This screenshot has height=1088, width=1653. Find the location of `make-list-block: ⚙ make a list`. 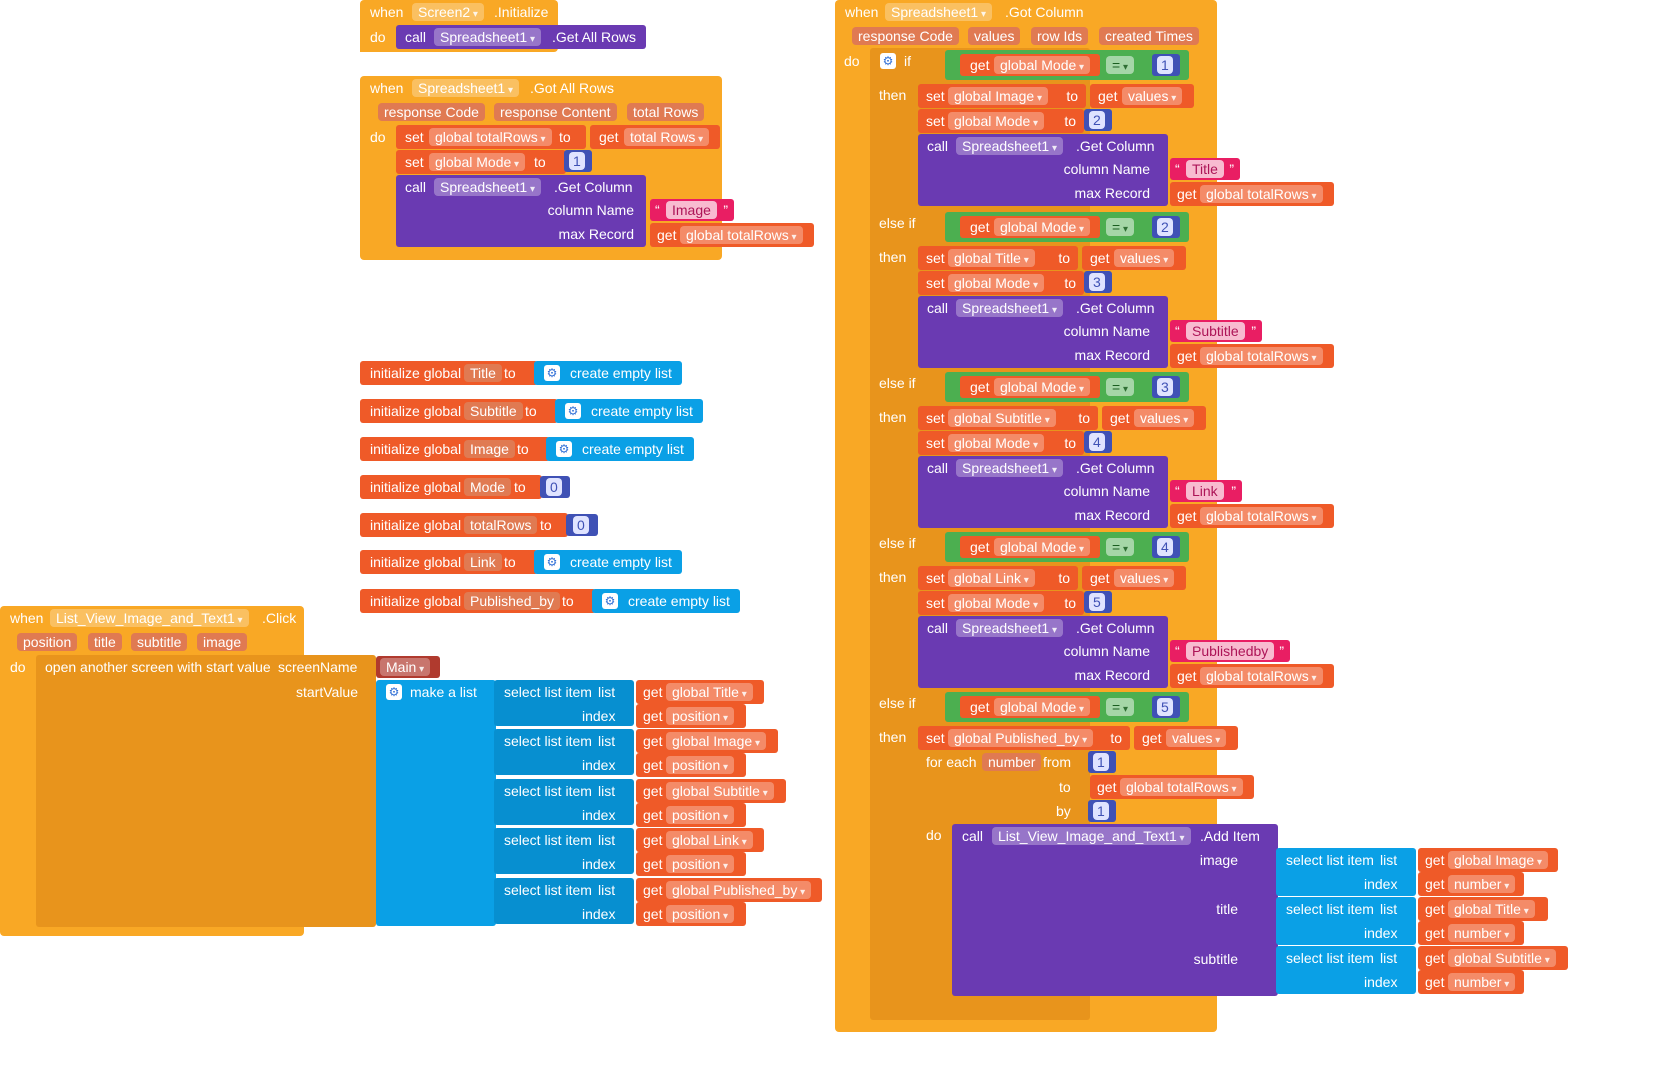

make-list-block: ⚙ make a list is located at coordinates (436, 803).